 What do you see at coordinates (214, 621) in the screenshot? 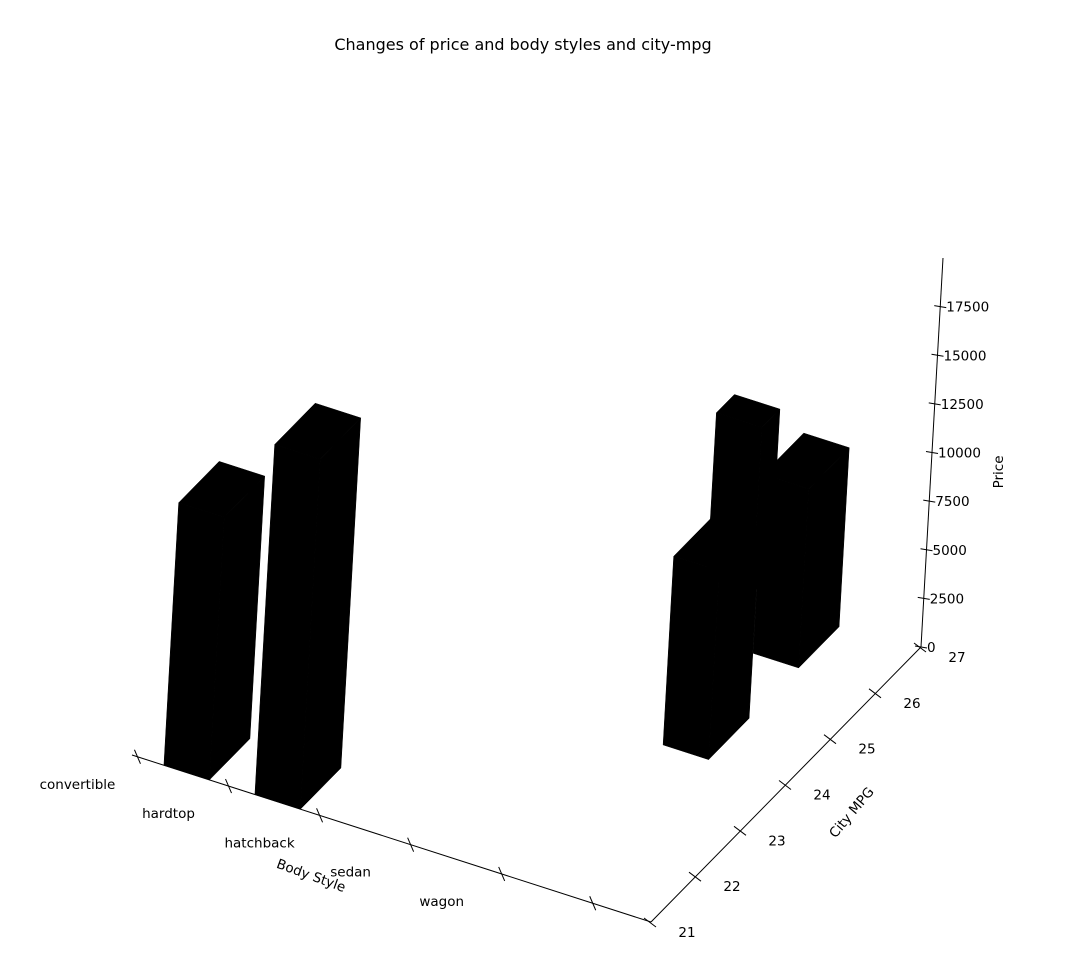
I see `bar-convertible` at bounding box center [214, 621].